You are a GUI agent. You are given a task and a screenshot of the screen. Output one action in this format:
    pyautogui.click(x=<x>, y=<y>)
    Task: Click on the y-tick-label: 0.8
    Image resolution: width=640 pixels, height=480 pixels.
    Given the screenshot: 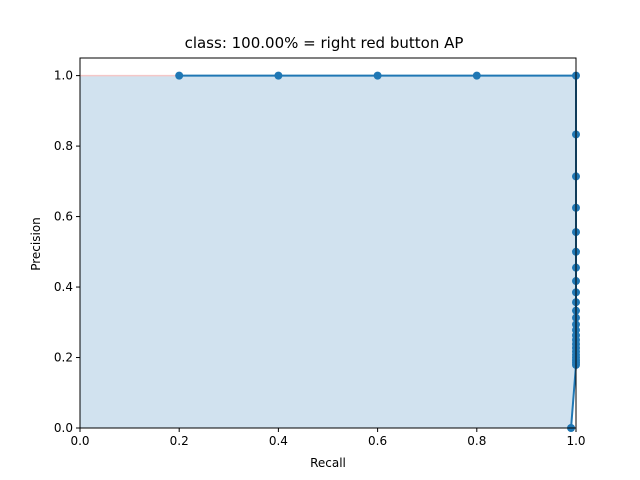 What is the action you would take?
    pyautogui.click(x=63, y=146)
    